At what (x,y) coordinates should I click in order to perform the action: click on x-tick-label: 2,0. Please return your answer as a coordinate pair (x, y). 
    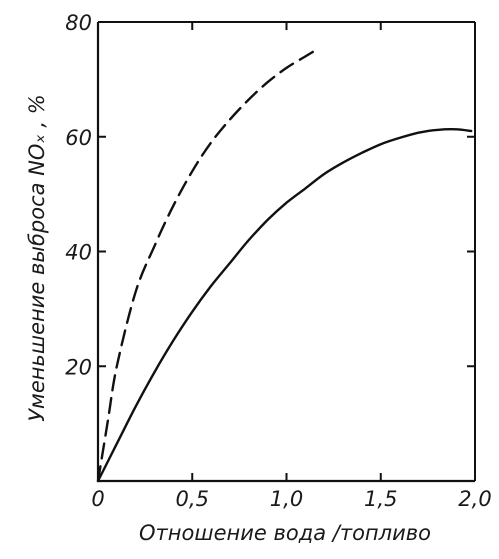
    Looking at the image, I should click on (474, 499).